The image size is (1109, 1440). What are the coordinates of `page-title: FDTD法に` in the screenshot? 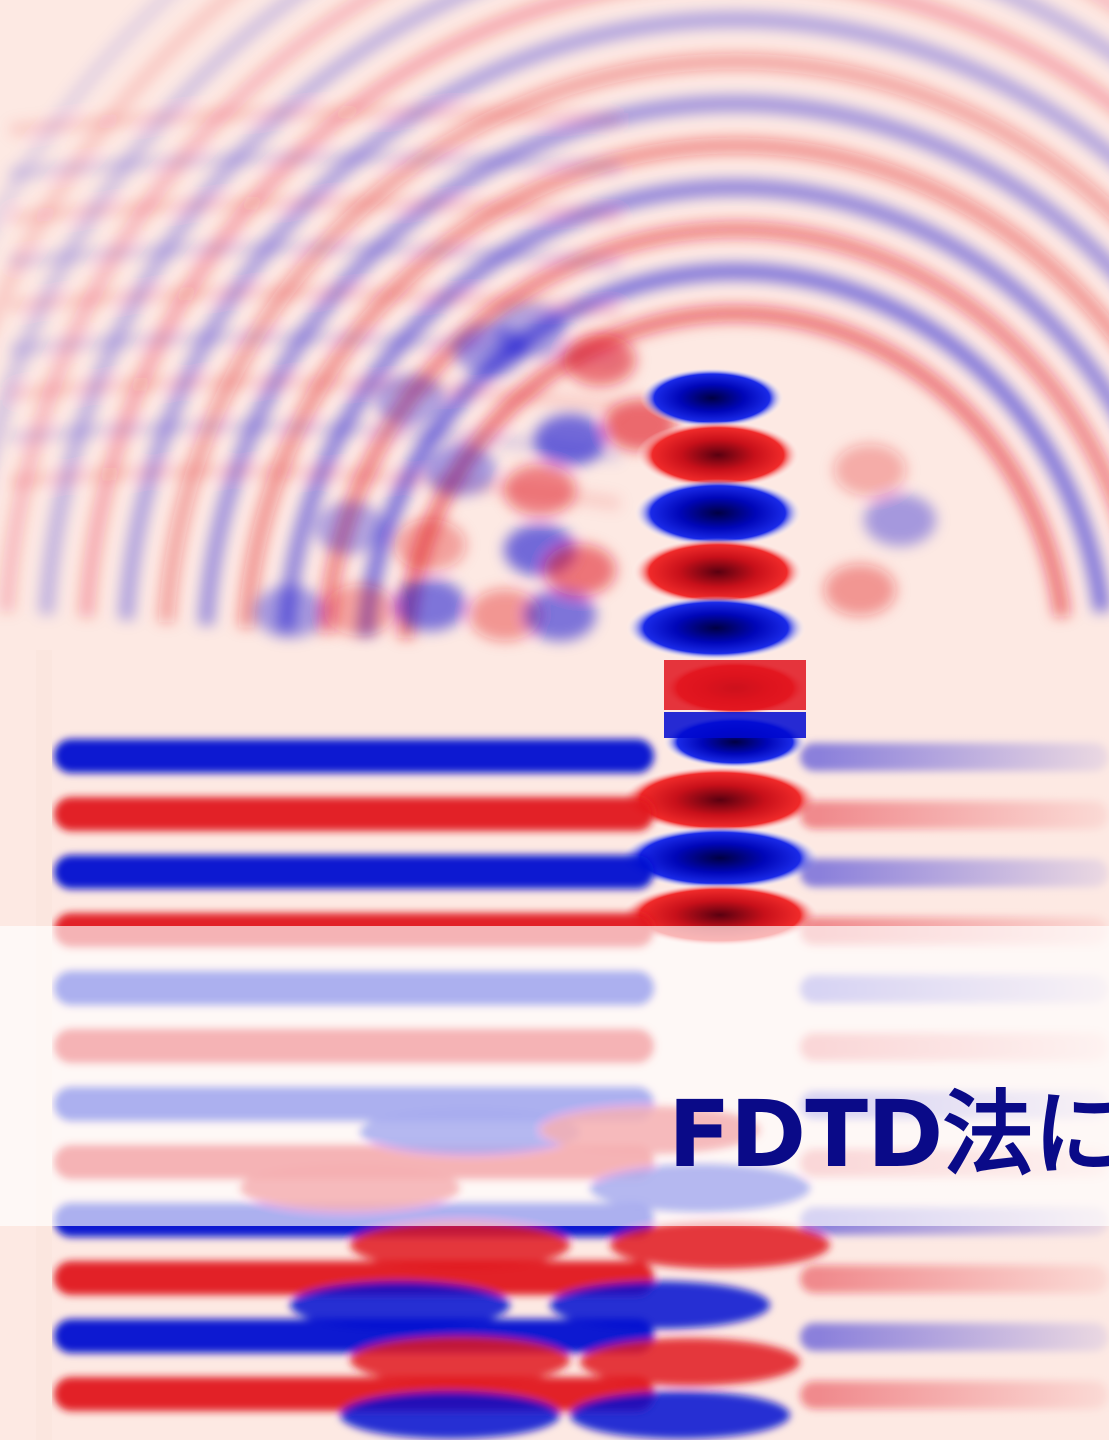 It's located at (888, 1134).